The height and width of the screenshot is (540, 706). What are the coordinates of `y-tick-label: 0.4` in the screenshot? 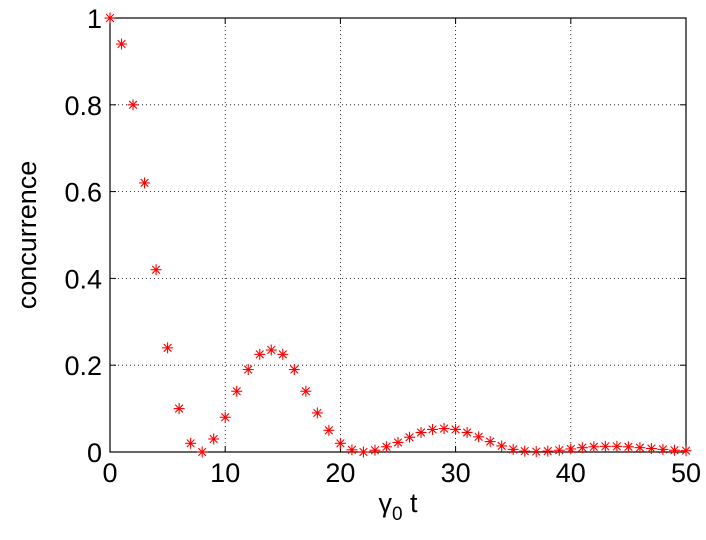 It's located at (83, 279).